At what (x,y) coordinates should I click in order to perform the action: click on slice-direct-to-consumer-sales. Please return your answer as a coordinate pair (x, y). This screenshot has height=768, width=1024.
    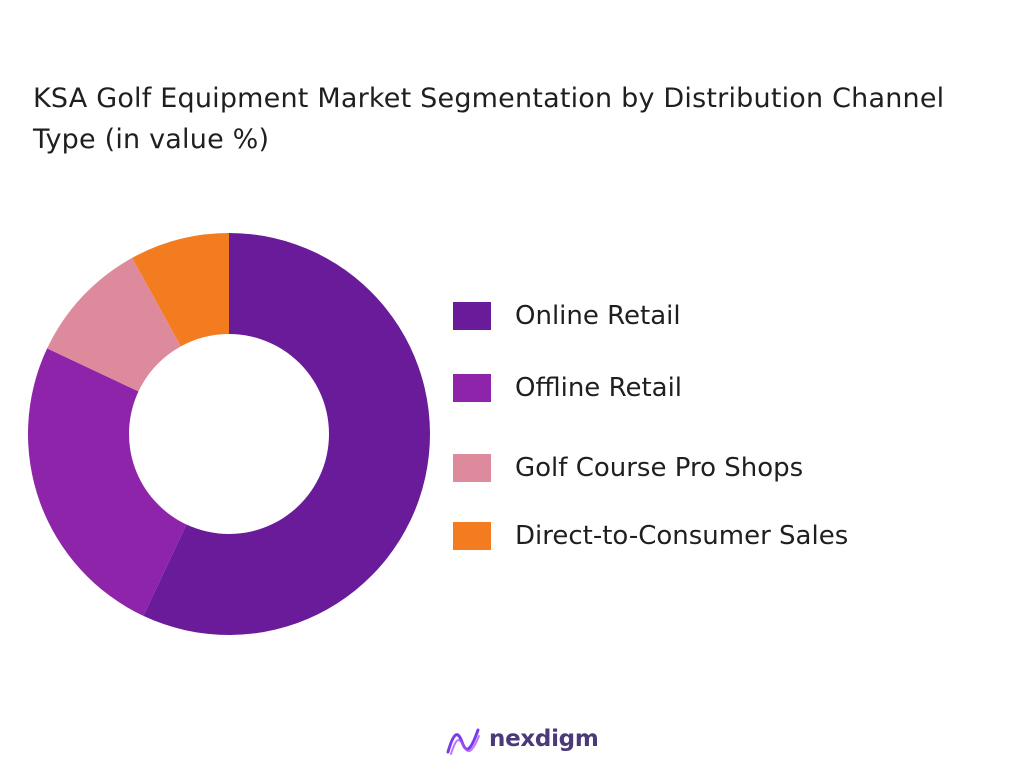
    Looking at the image, I should click on (180, 290).